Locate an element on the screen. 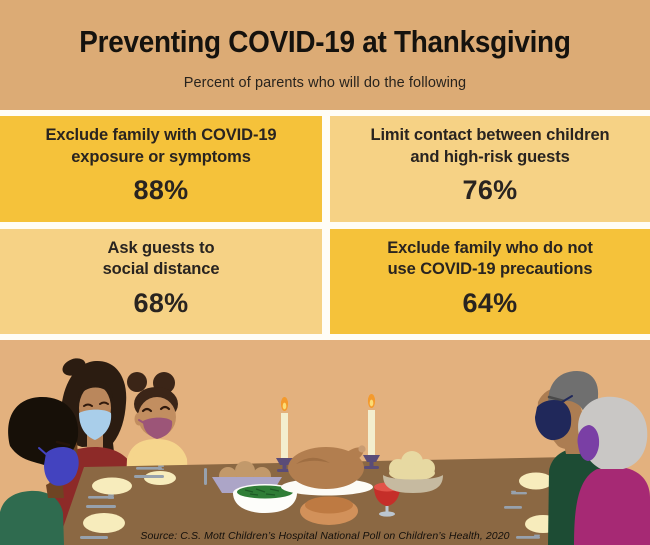 The width and height of the screenshot is (650, 545). stat-card-social-distance: Ask guests to social distance 68% is located at coordinates (161, 281).